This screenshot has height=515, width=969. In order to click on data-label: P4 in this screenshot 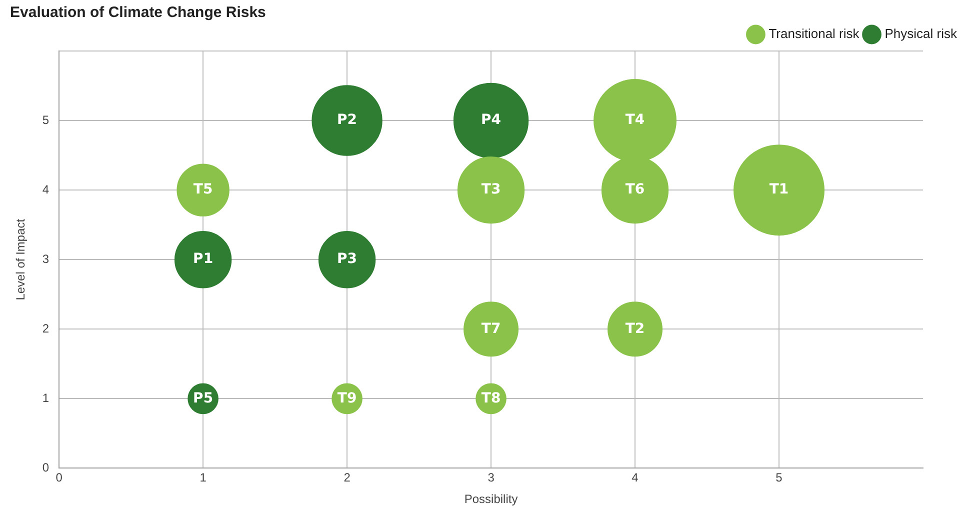, I will do `click(491, 120)`.